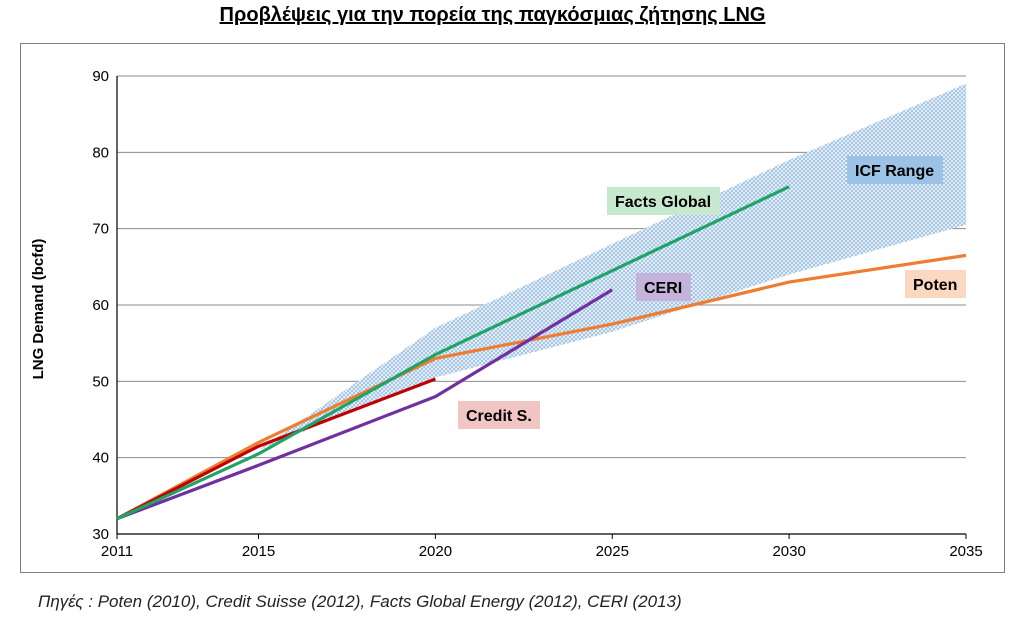  I want to click on series-label-text-facts-global: Facts Global, so click(663, 202).